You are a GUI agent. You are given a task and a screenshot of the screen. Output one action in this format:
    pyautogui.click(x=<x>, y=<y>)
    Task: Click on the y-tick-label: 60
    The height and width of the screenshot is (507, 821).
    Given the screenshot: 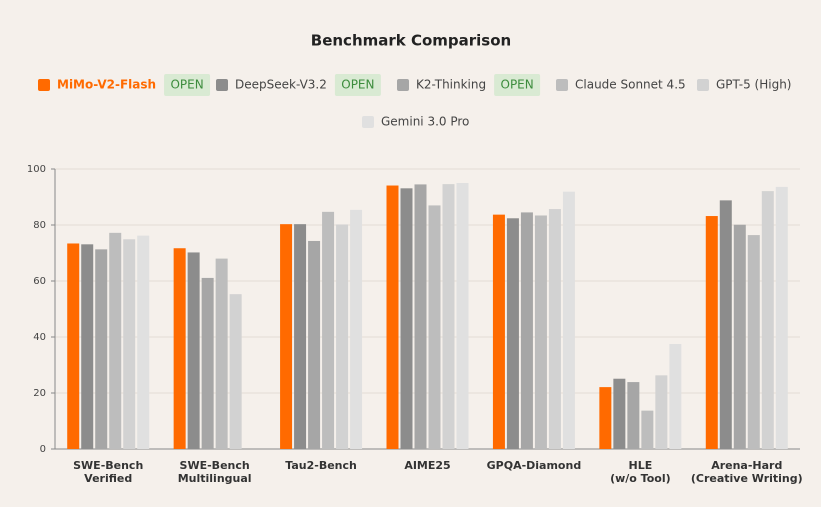 What is the action you would take?
    pyautogui.click(x=39, y=281)
    